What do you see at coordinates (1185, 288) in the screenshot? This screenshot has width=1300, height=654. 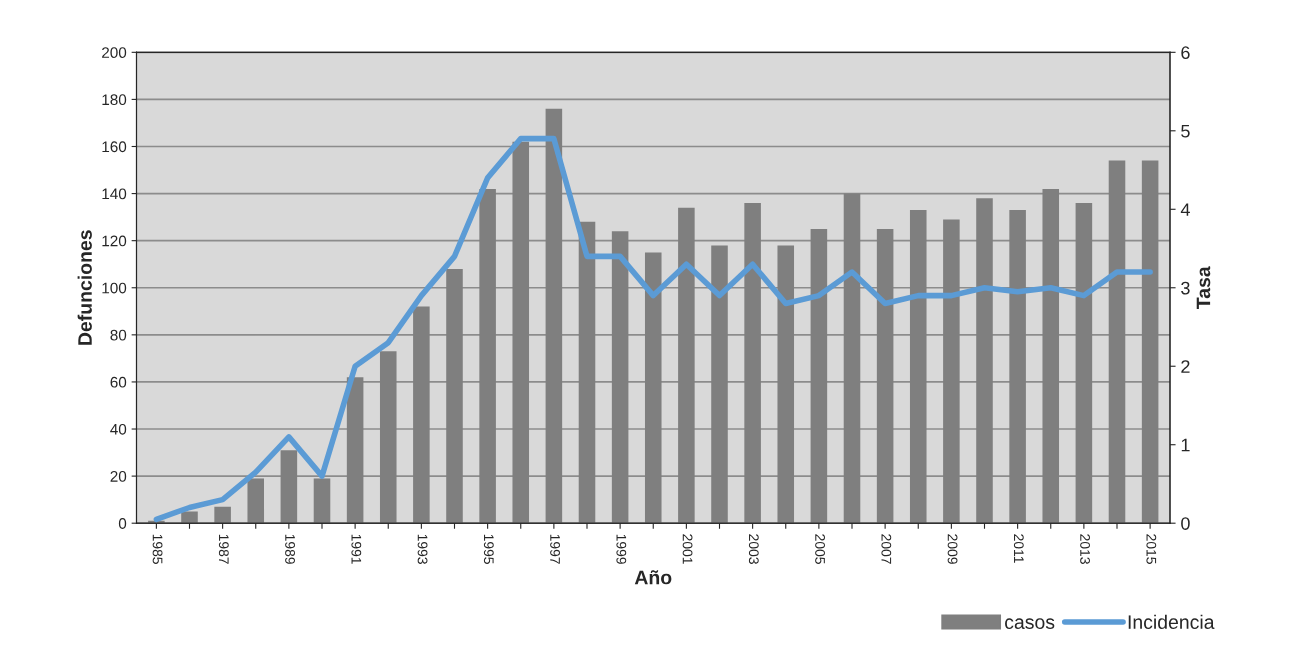 I see `y2-tick-label: 3` at bounding box center [1185, 288].